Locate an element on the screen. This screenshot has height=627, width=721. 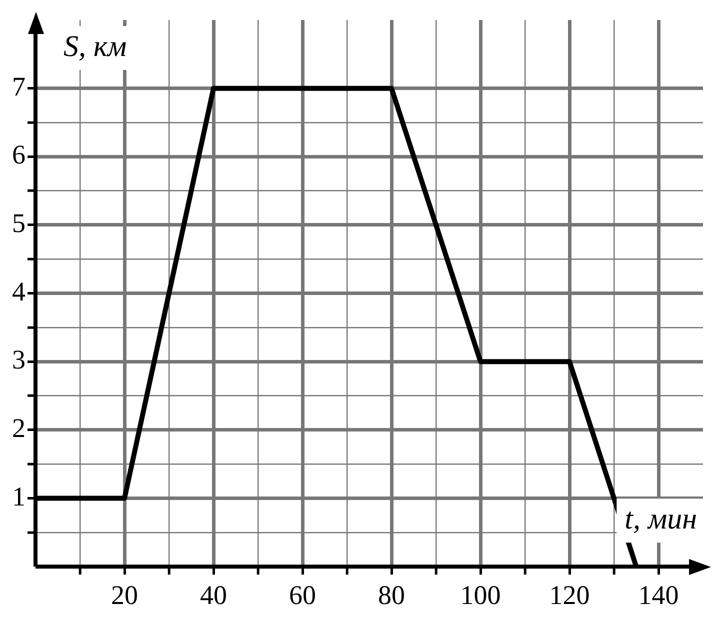
y-axis-title: S, км is located at coordinates (95, 46).